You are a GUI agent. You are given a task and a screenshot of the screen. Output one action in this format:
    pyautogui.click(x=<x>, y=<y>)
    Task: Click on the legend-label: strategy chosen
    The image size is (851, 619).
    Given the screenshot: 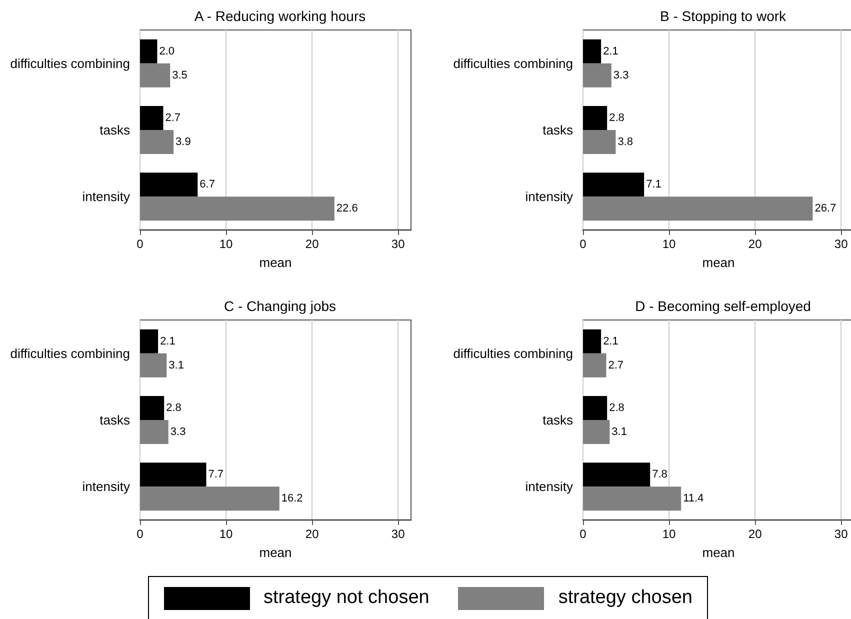 What is the action you would take?
    pyautogui.click(x=625, y=598)
    